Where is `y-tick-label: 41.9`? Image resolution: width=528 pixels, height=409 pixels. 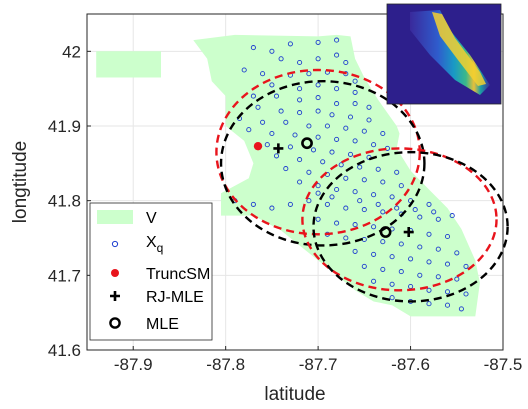 y-tick-label: 41.9 is located at coordinates (64, 126).